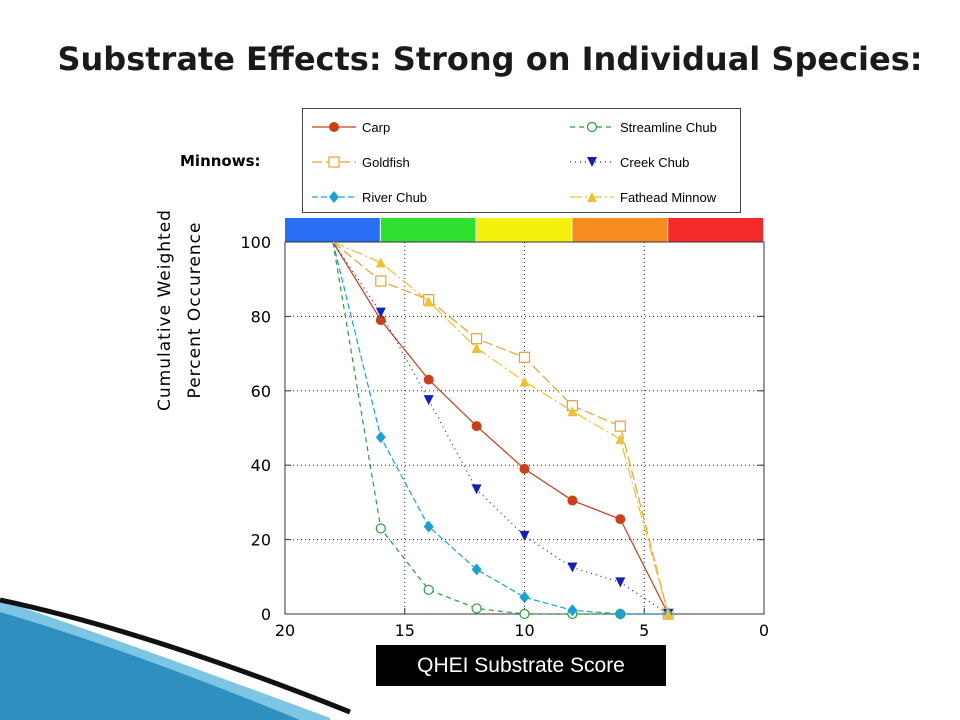  What do you see at coordinates (180, 310) in the screenshot?
I see `y-axis-label: Cumulative Weighted Percent Occurence` at bounding box center [180, 310].